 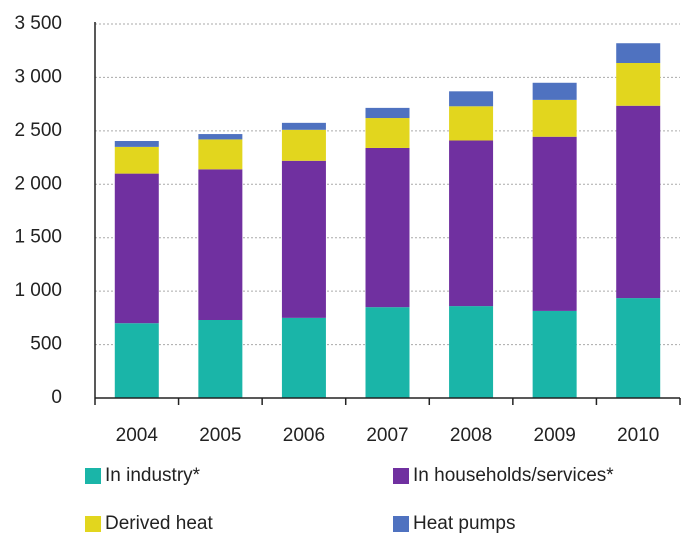 I want to click on y-tick-label: 1 500, so click(x=38, y=237).